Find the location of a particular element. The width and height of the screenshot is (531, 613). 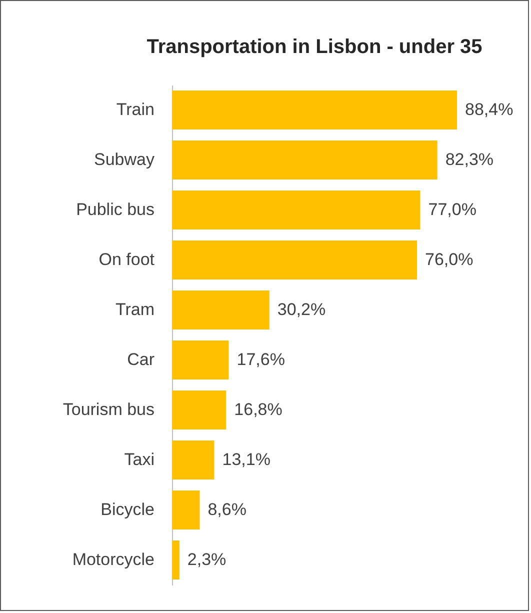

y-tick-label: On foot is located at coordinates (126, 259).